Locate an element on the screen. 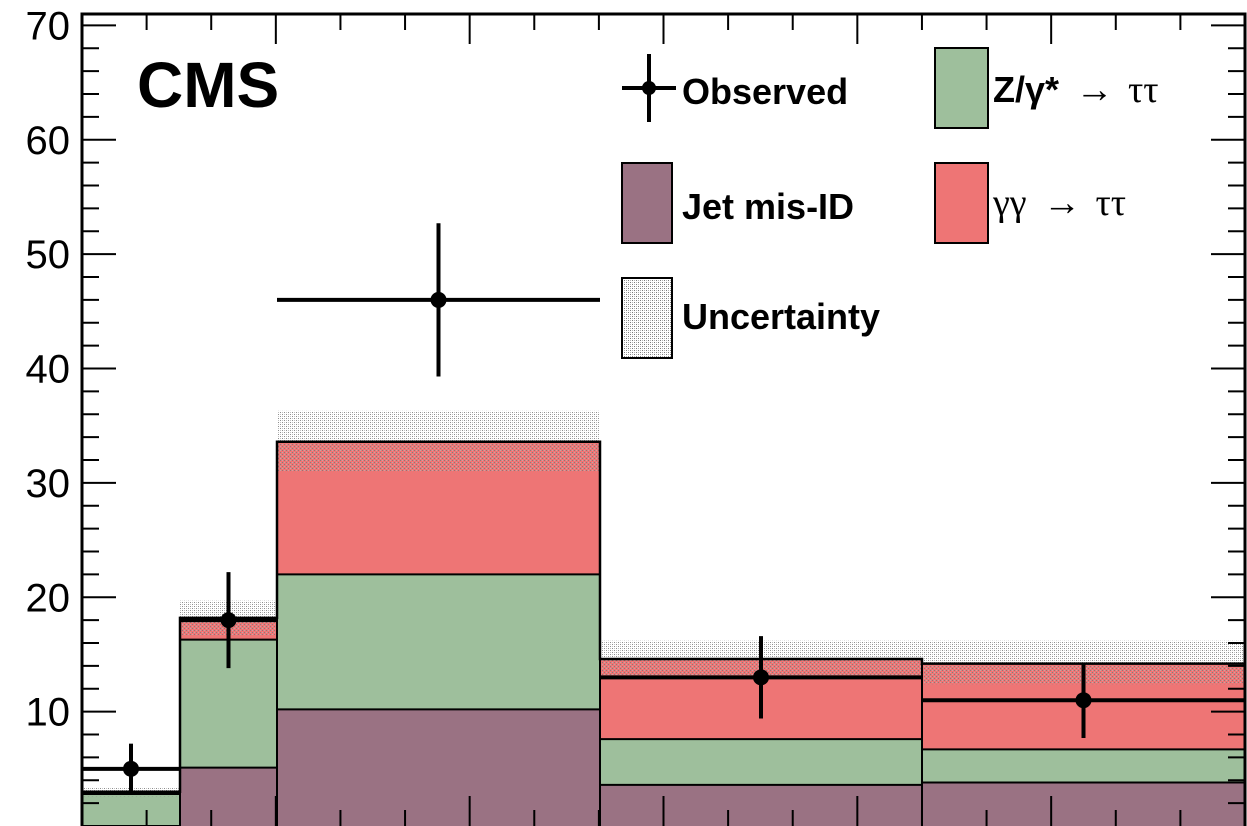 The height and width of the screenshot is (826, 1247). legend-z-arrow: → is located at coordinates (1094, 90).